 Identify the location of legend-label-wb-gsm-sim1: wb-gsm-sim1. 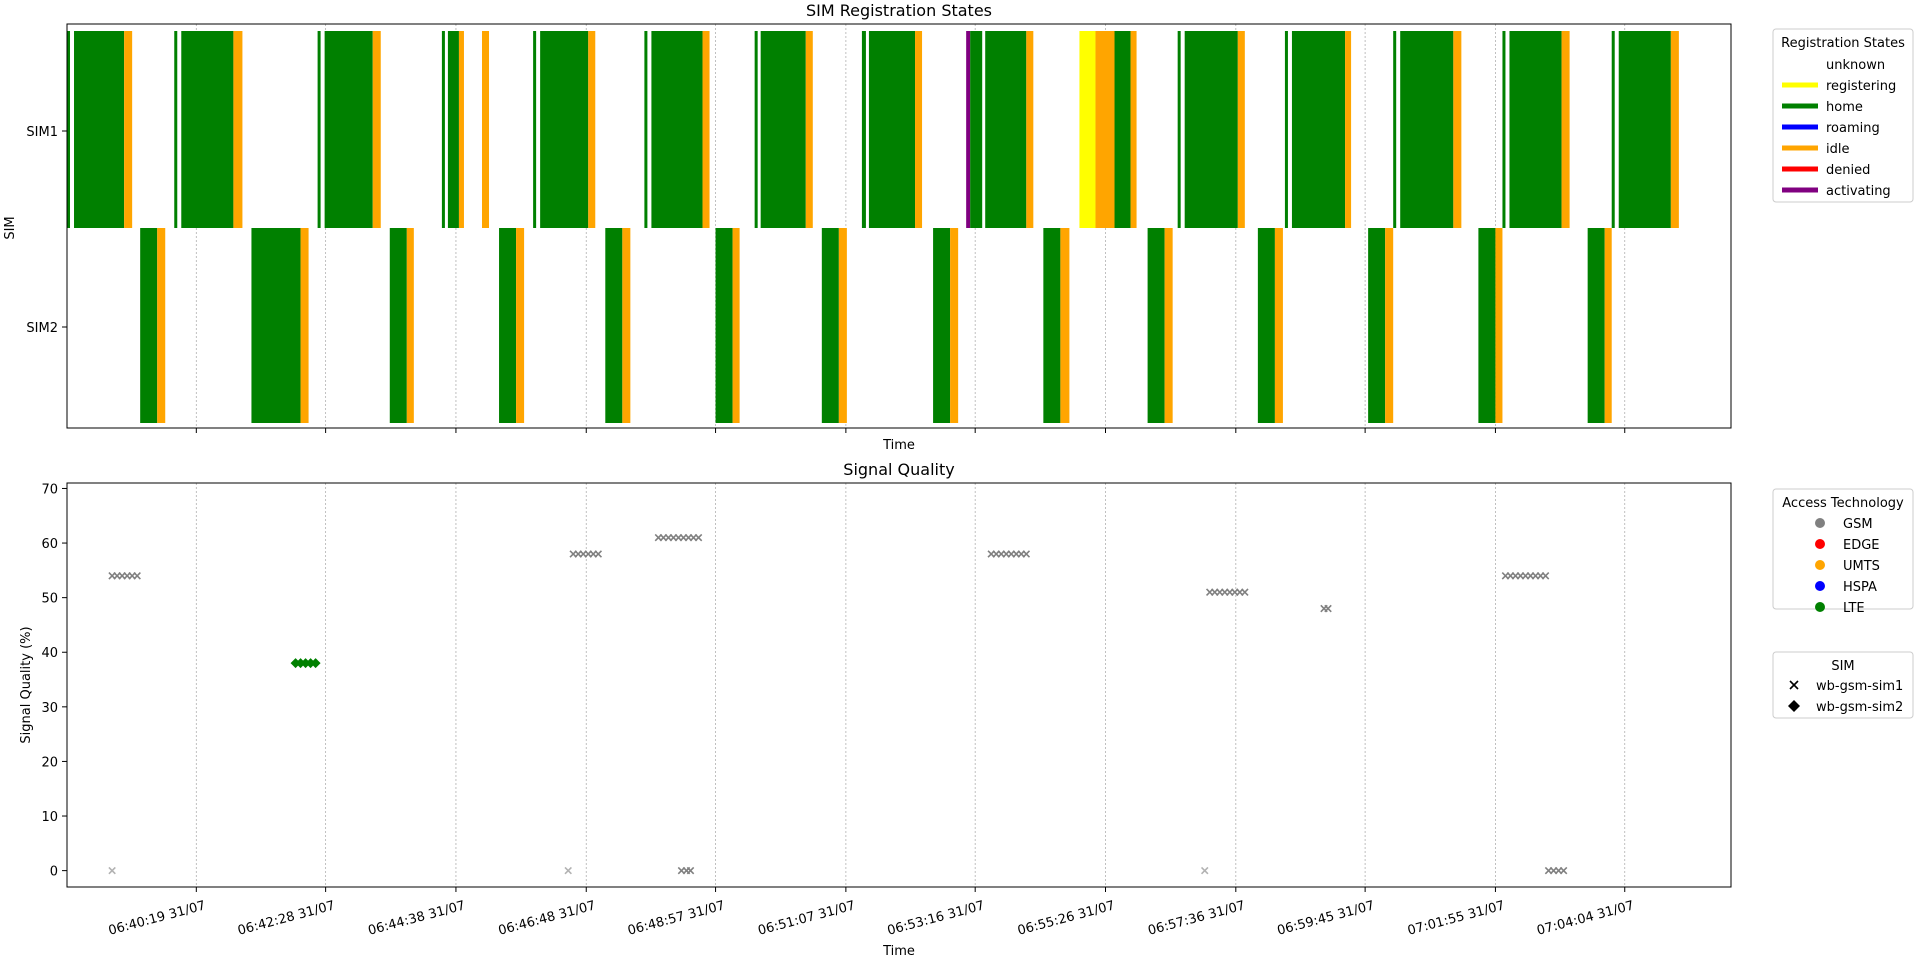
(1859, 686).